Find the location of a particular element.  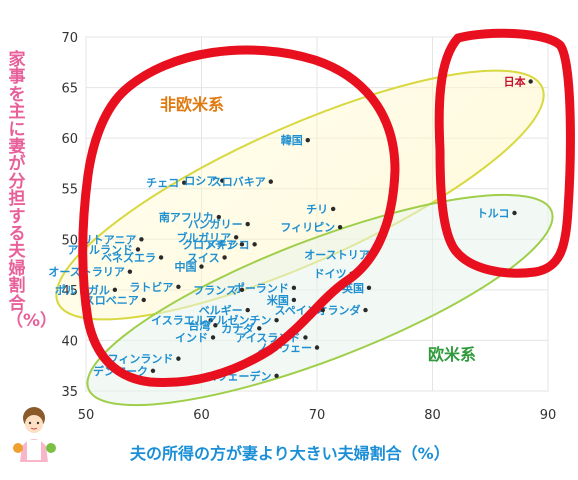

y-tick-label: 40 is located at coordinates (69, 341).